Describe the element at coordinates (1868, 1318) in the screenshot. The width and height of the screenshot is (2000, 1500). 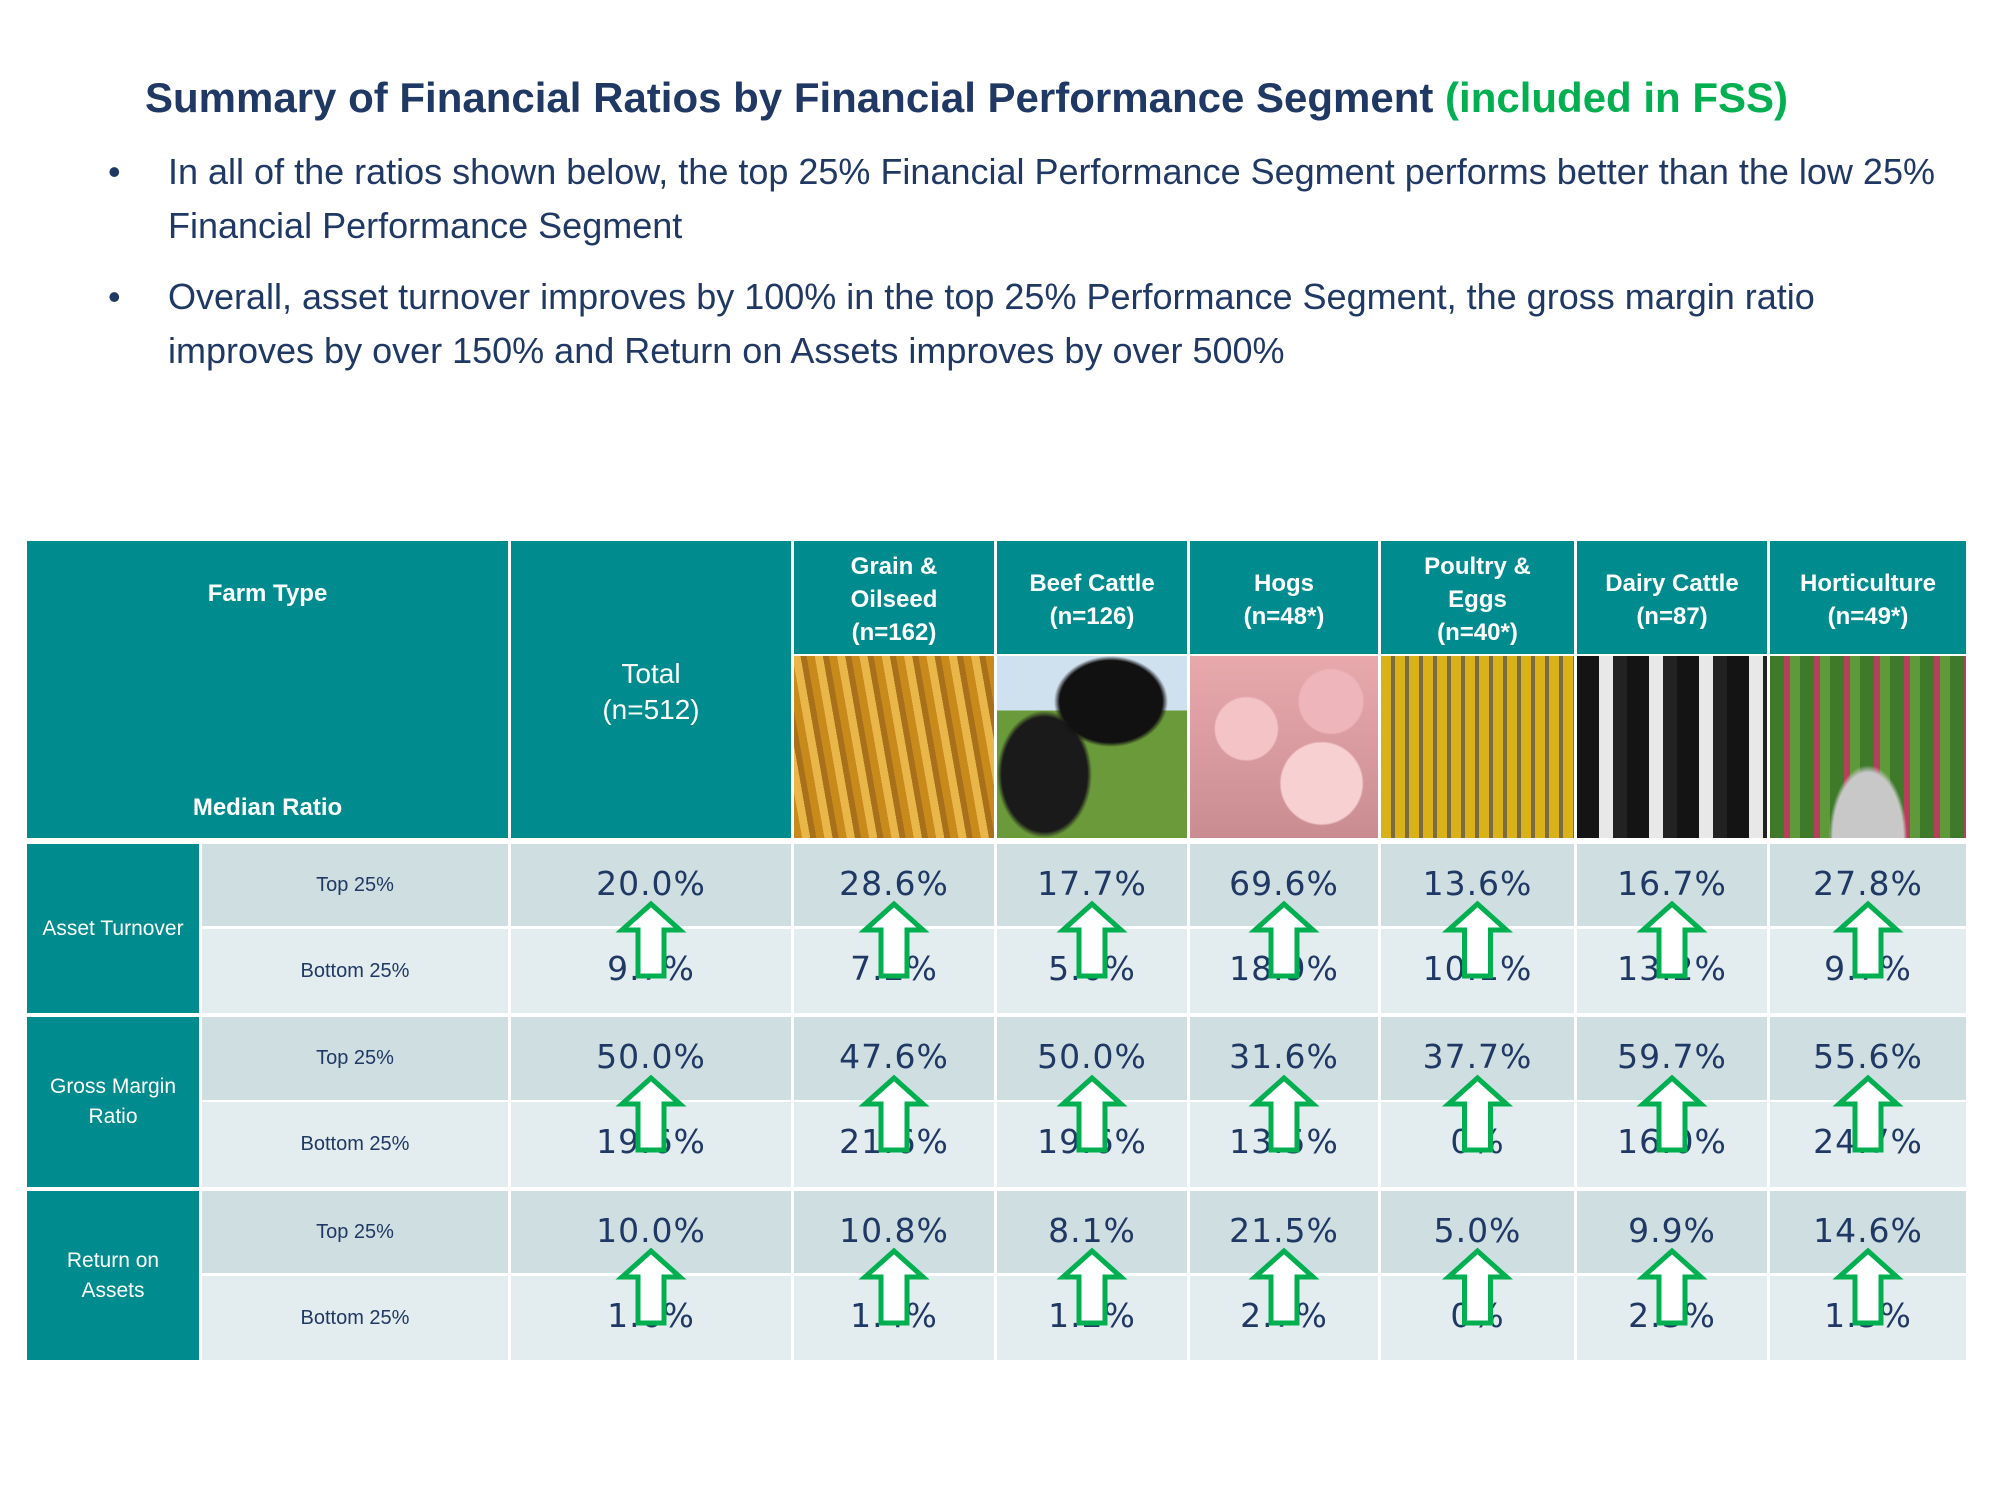
I see `value-cell: 1.3%` at that location.